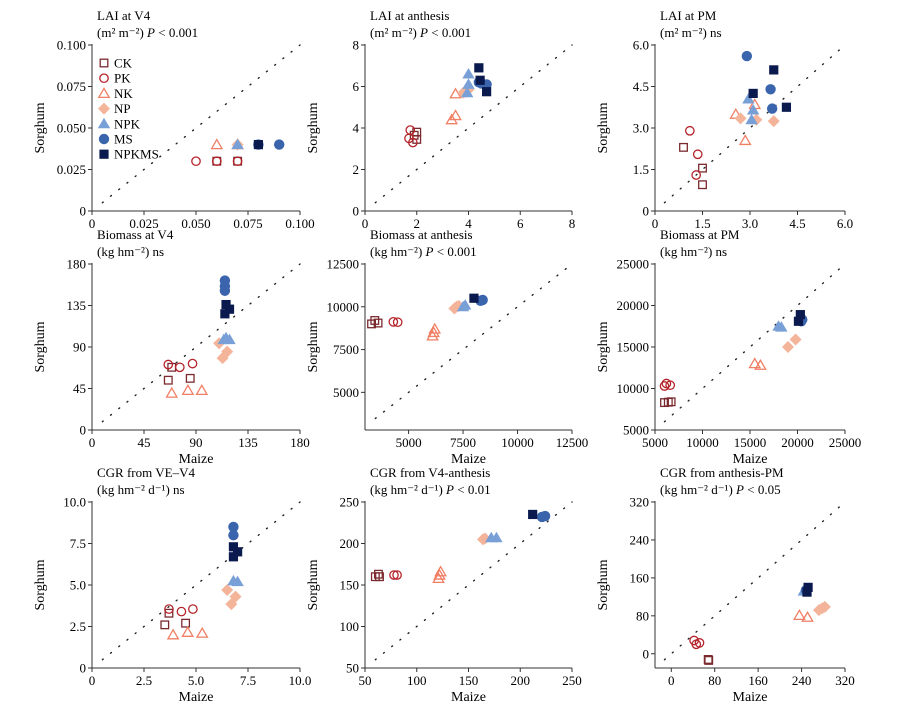  I want to click on p-value: < 0.05, so click(762, 489).